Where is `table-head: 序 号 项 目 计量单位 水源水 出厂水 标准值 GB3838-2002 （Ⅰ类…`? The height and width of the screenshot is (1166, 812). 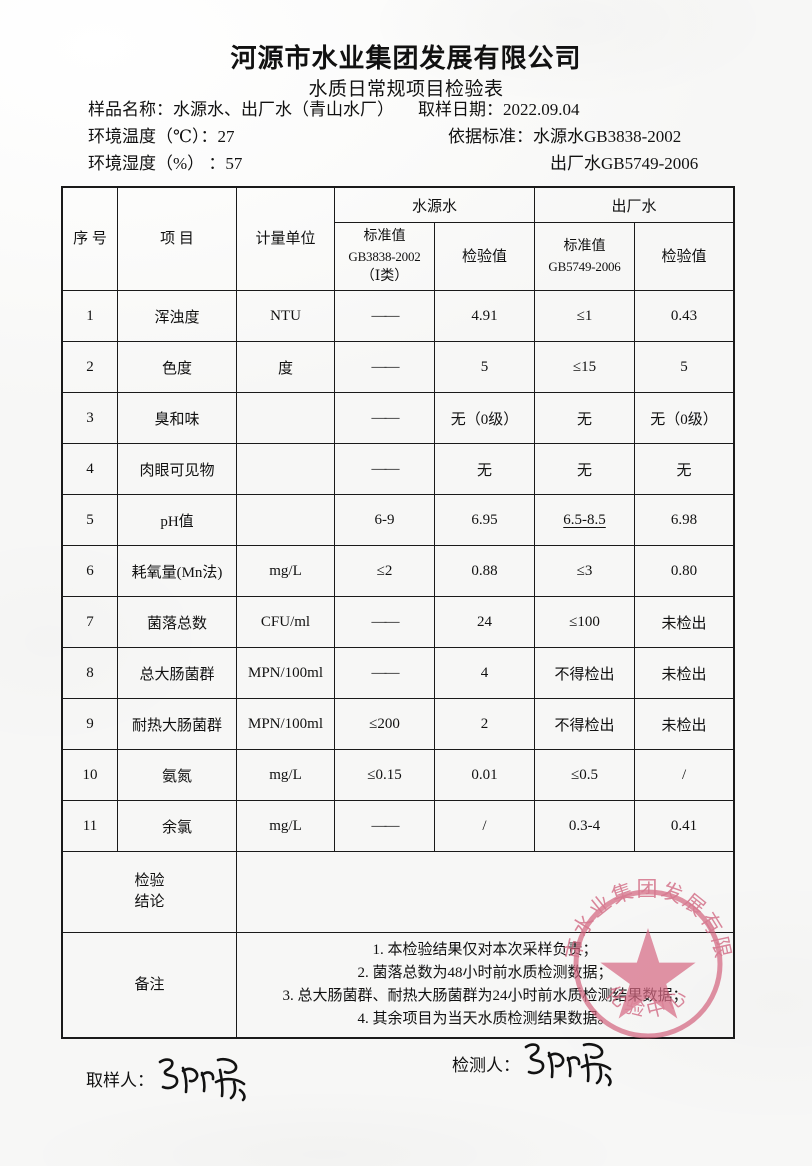 table-head: 序 号 项 目 计量单位 水源水 出厂水 标准值 GB3838-2002 （Ⅰ类… is located at coordinates (398, 239).